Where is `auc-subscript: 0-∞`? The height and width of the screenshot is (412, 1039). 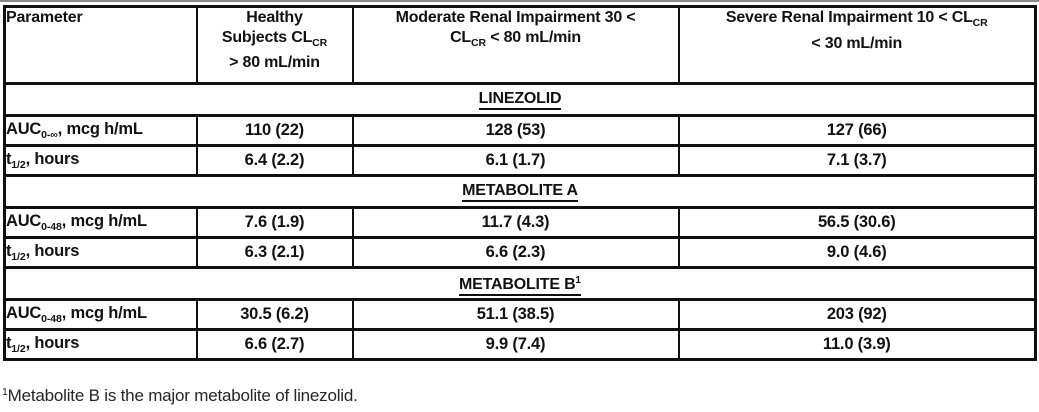
auc-subscript: 0-∞ is located at coordinates (49, 135).